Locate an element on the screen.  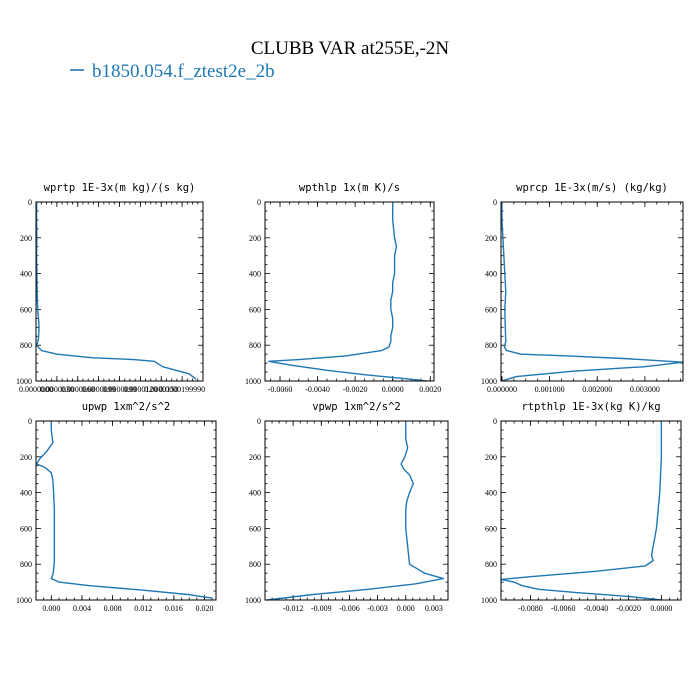
x-tick-label: 0.012 is located at coordinates (143, 608).